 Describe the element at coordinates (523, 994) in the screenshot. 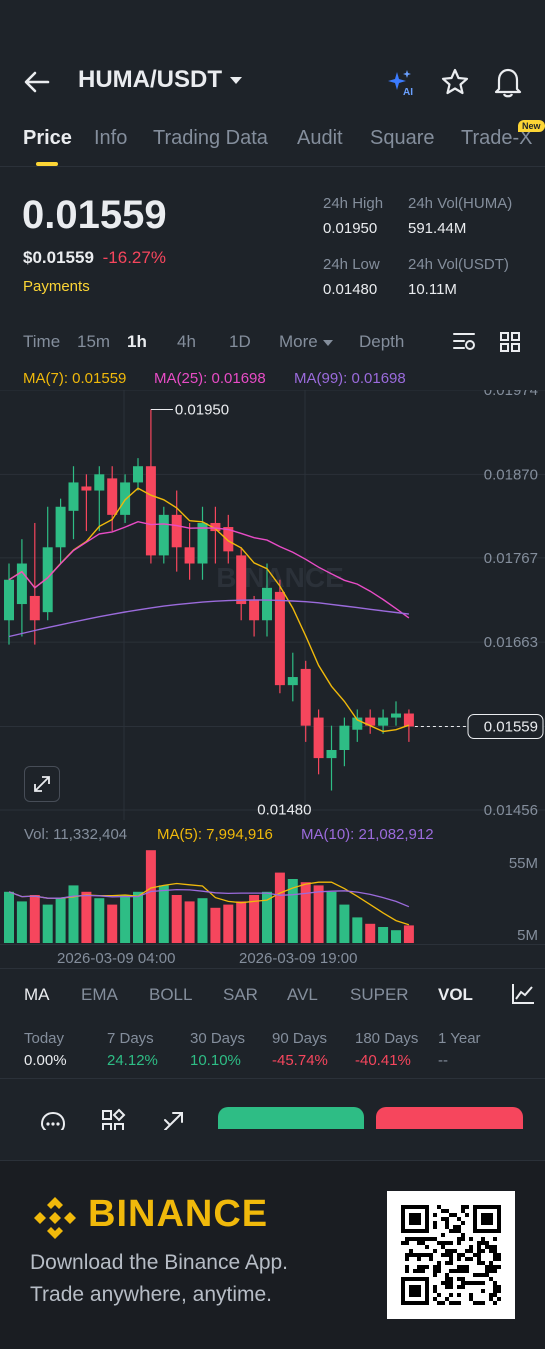

I see `indicator-settings-button` at that location.